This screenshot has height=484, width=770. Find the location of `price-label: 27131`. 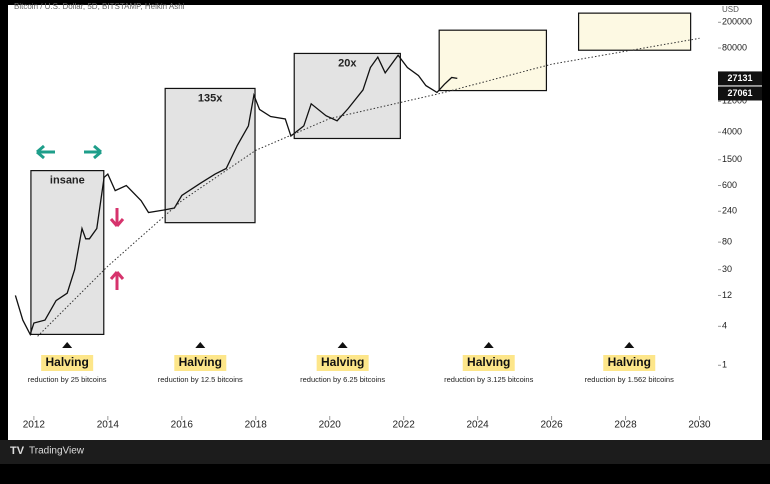

price-label: 27131 is located at coordinates (739, 78).